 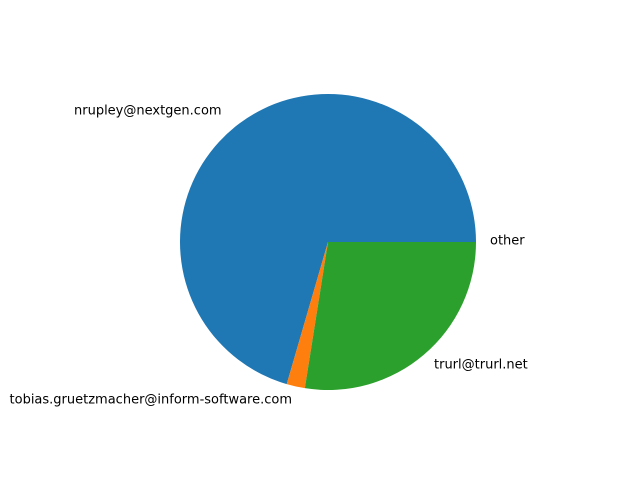 I want to click on slice-label-nrupley: nrupley@nextgen.com, so click(x=148, y=111).